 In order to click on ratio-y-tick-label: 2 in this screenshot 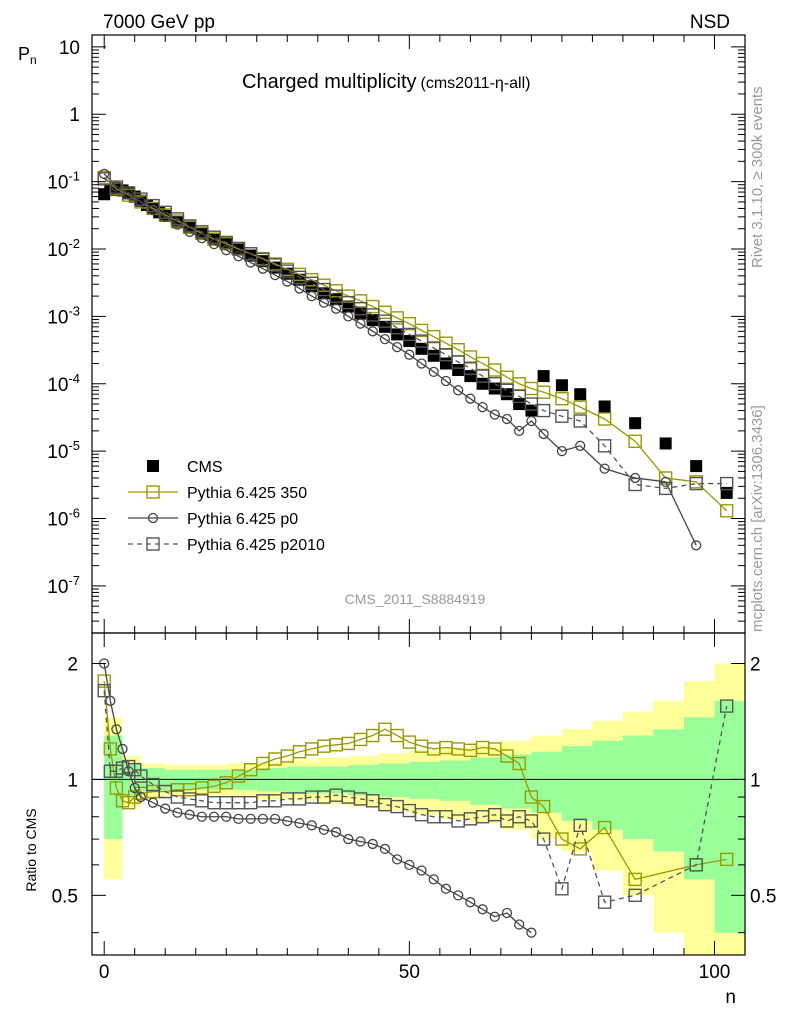, I will do `click(72, 664)`.